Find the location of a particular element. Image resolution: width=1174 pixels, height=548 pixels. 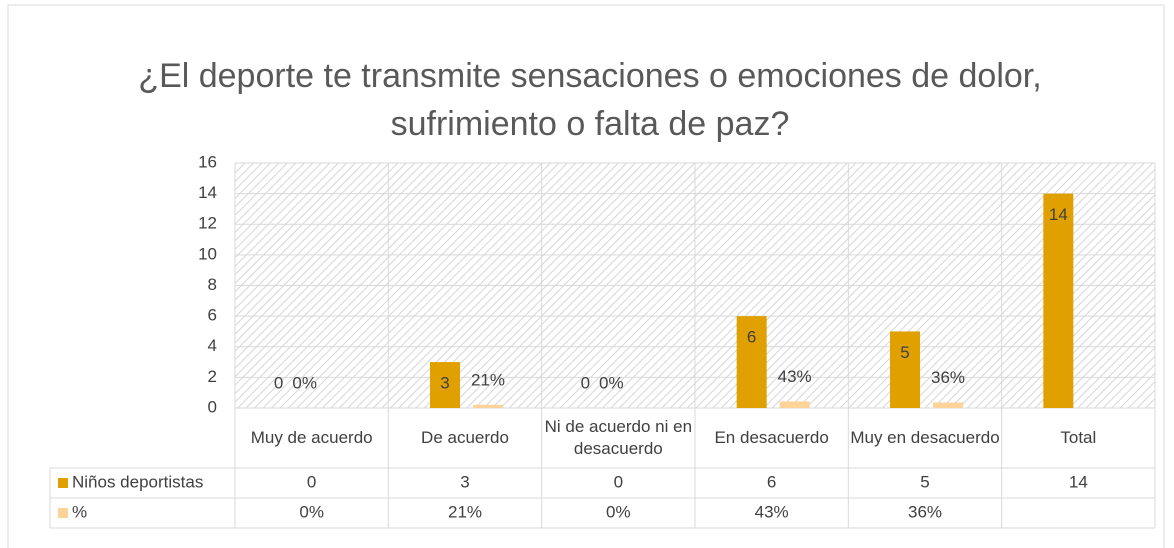

legend-label: % is located at coordinates (79, 511).